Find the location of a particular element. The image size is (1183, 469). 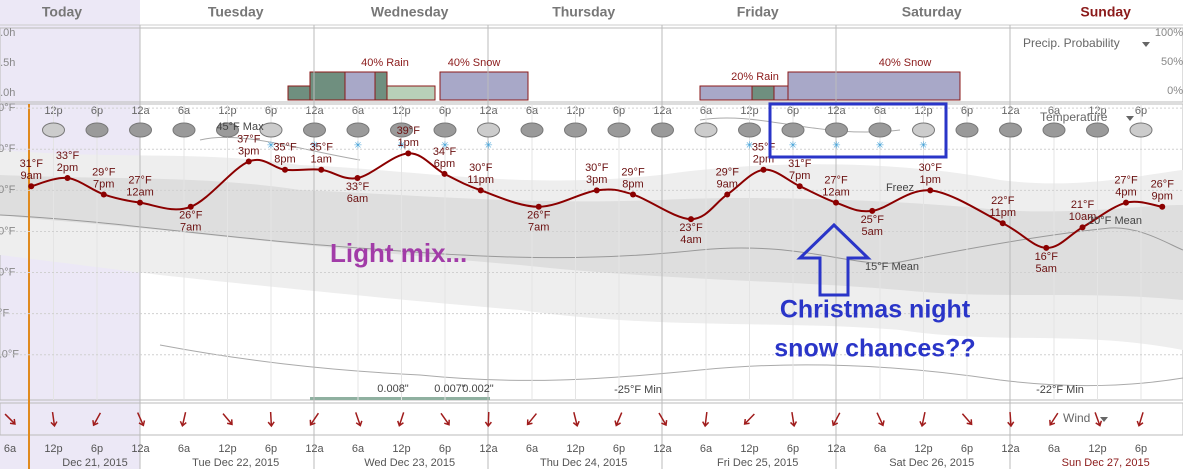

day-label: Tuesday is located at coordinates (236, 12).